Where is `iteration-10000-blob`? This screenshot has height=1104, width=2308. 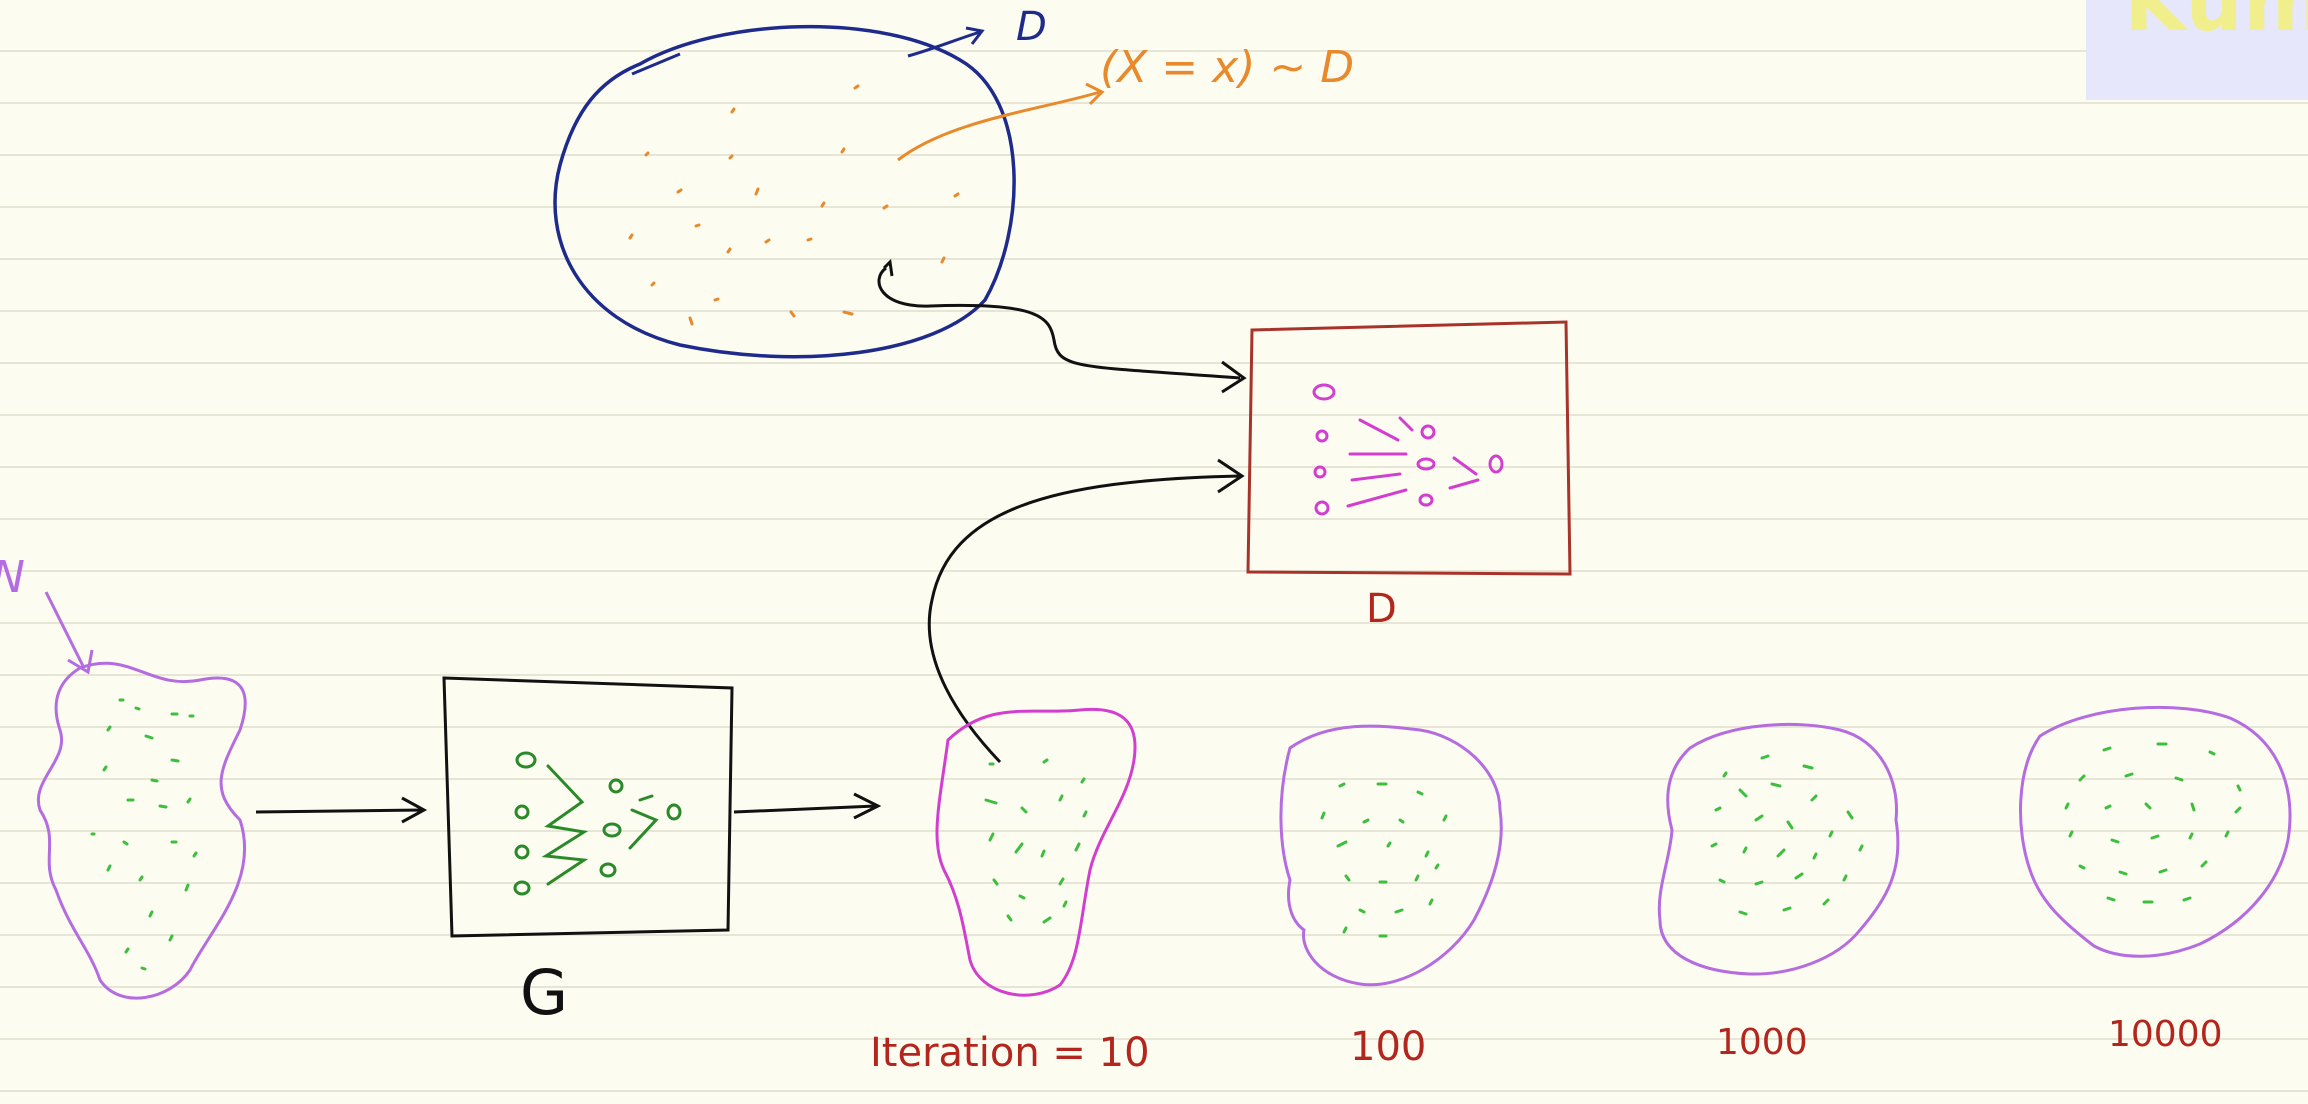 iteration-10000-blob is located at coordinates (2155, 831).